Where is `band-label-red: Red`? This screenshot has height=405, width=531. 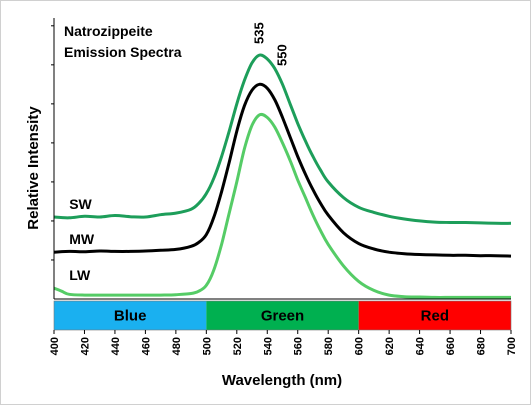
band-label-red: Red is located at coordinates (435, 316).